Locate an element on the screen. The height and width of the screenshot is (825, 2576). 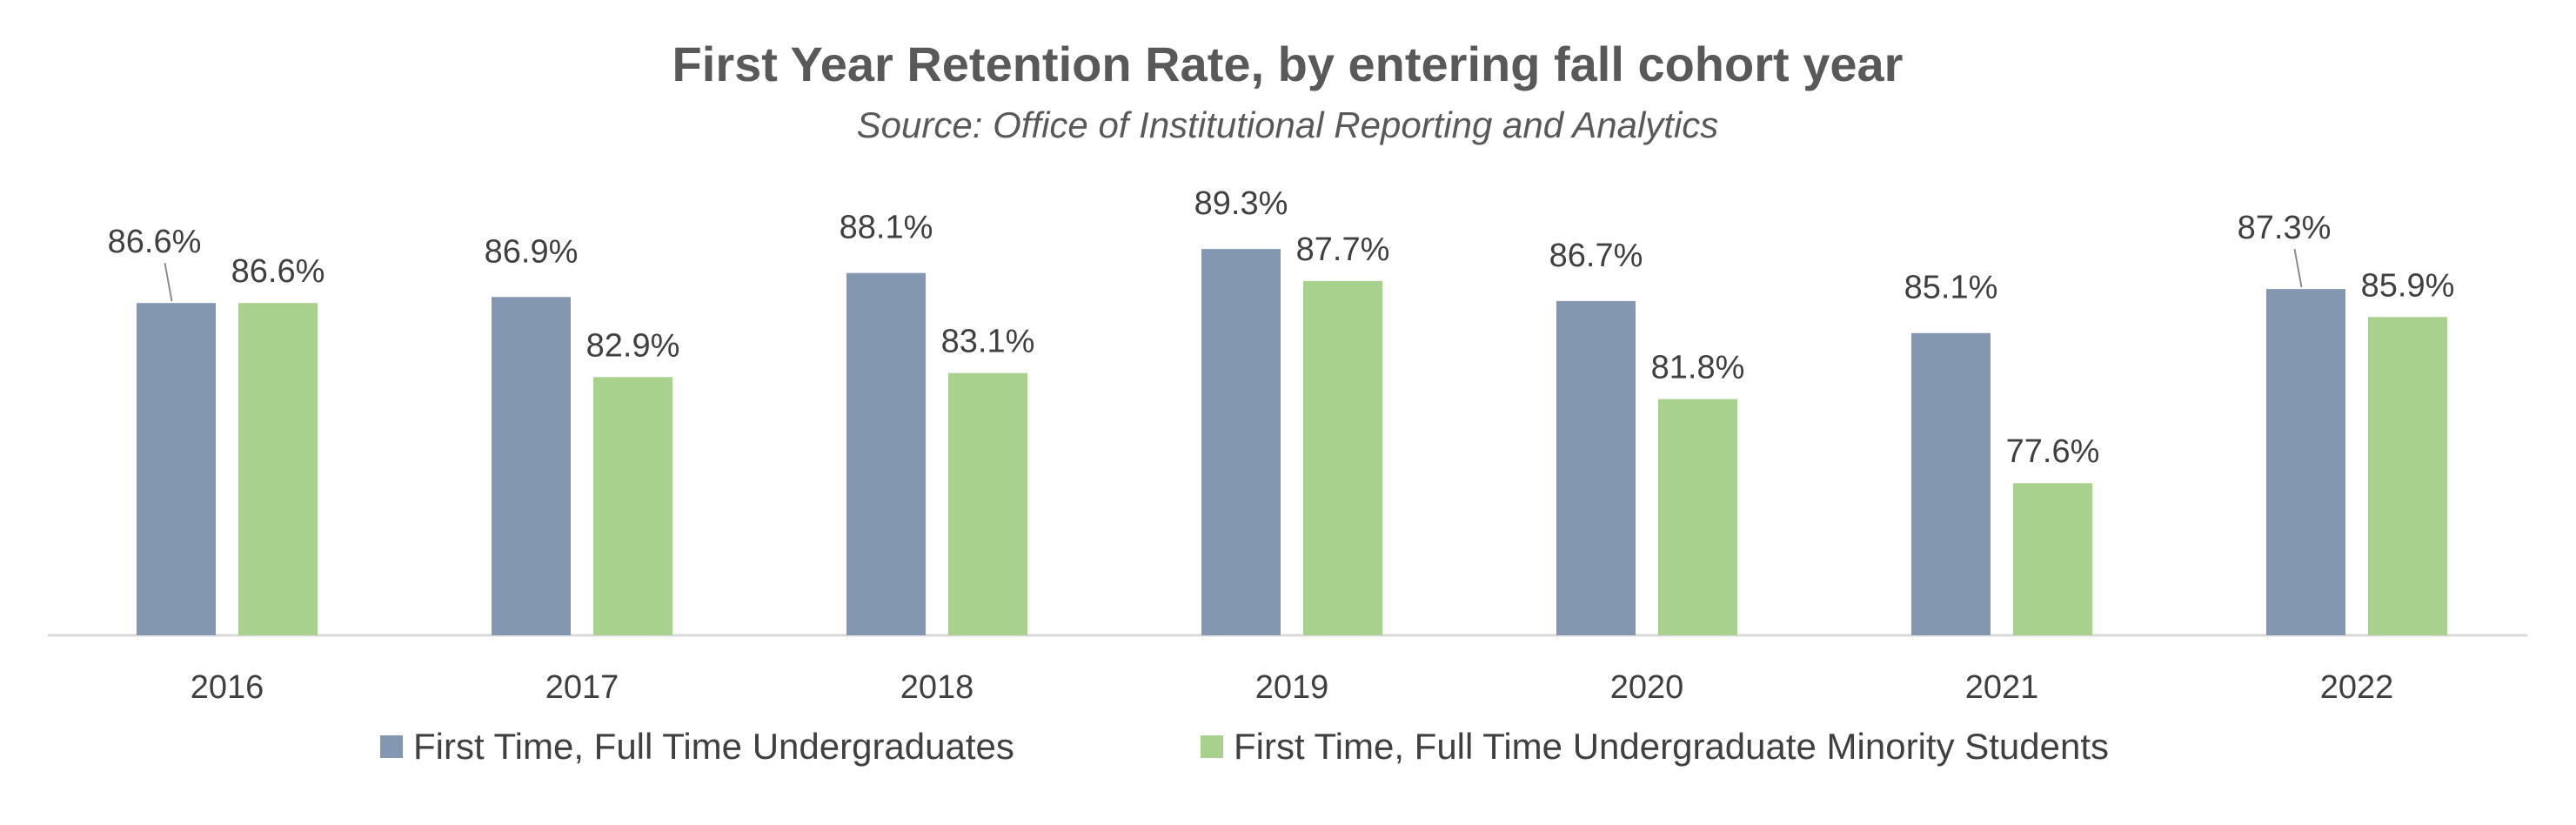
bar-minority-2017 is located at coordinates (632, 506).